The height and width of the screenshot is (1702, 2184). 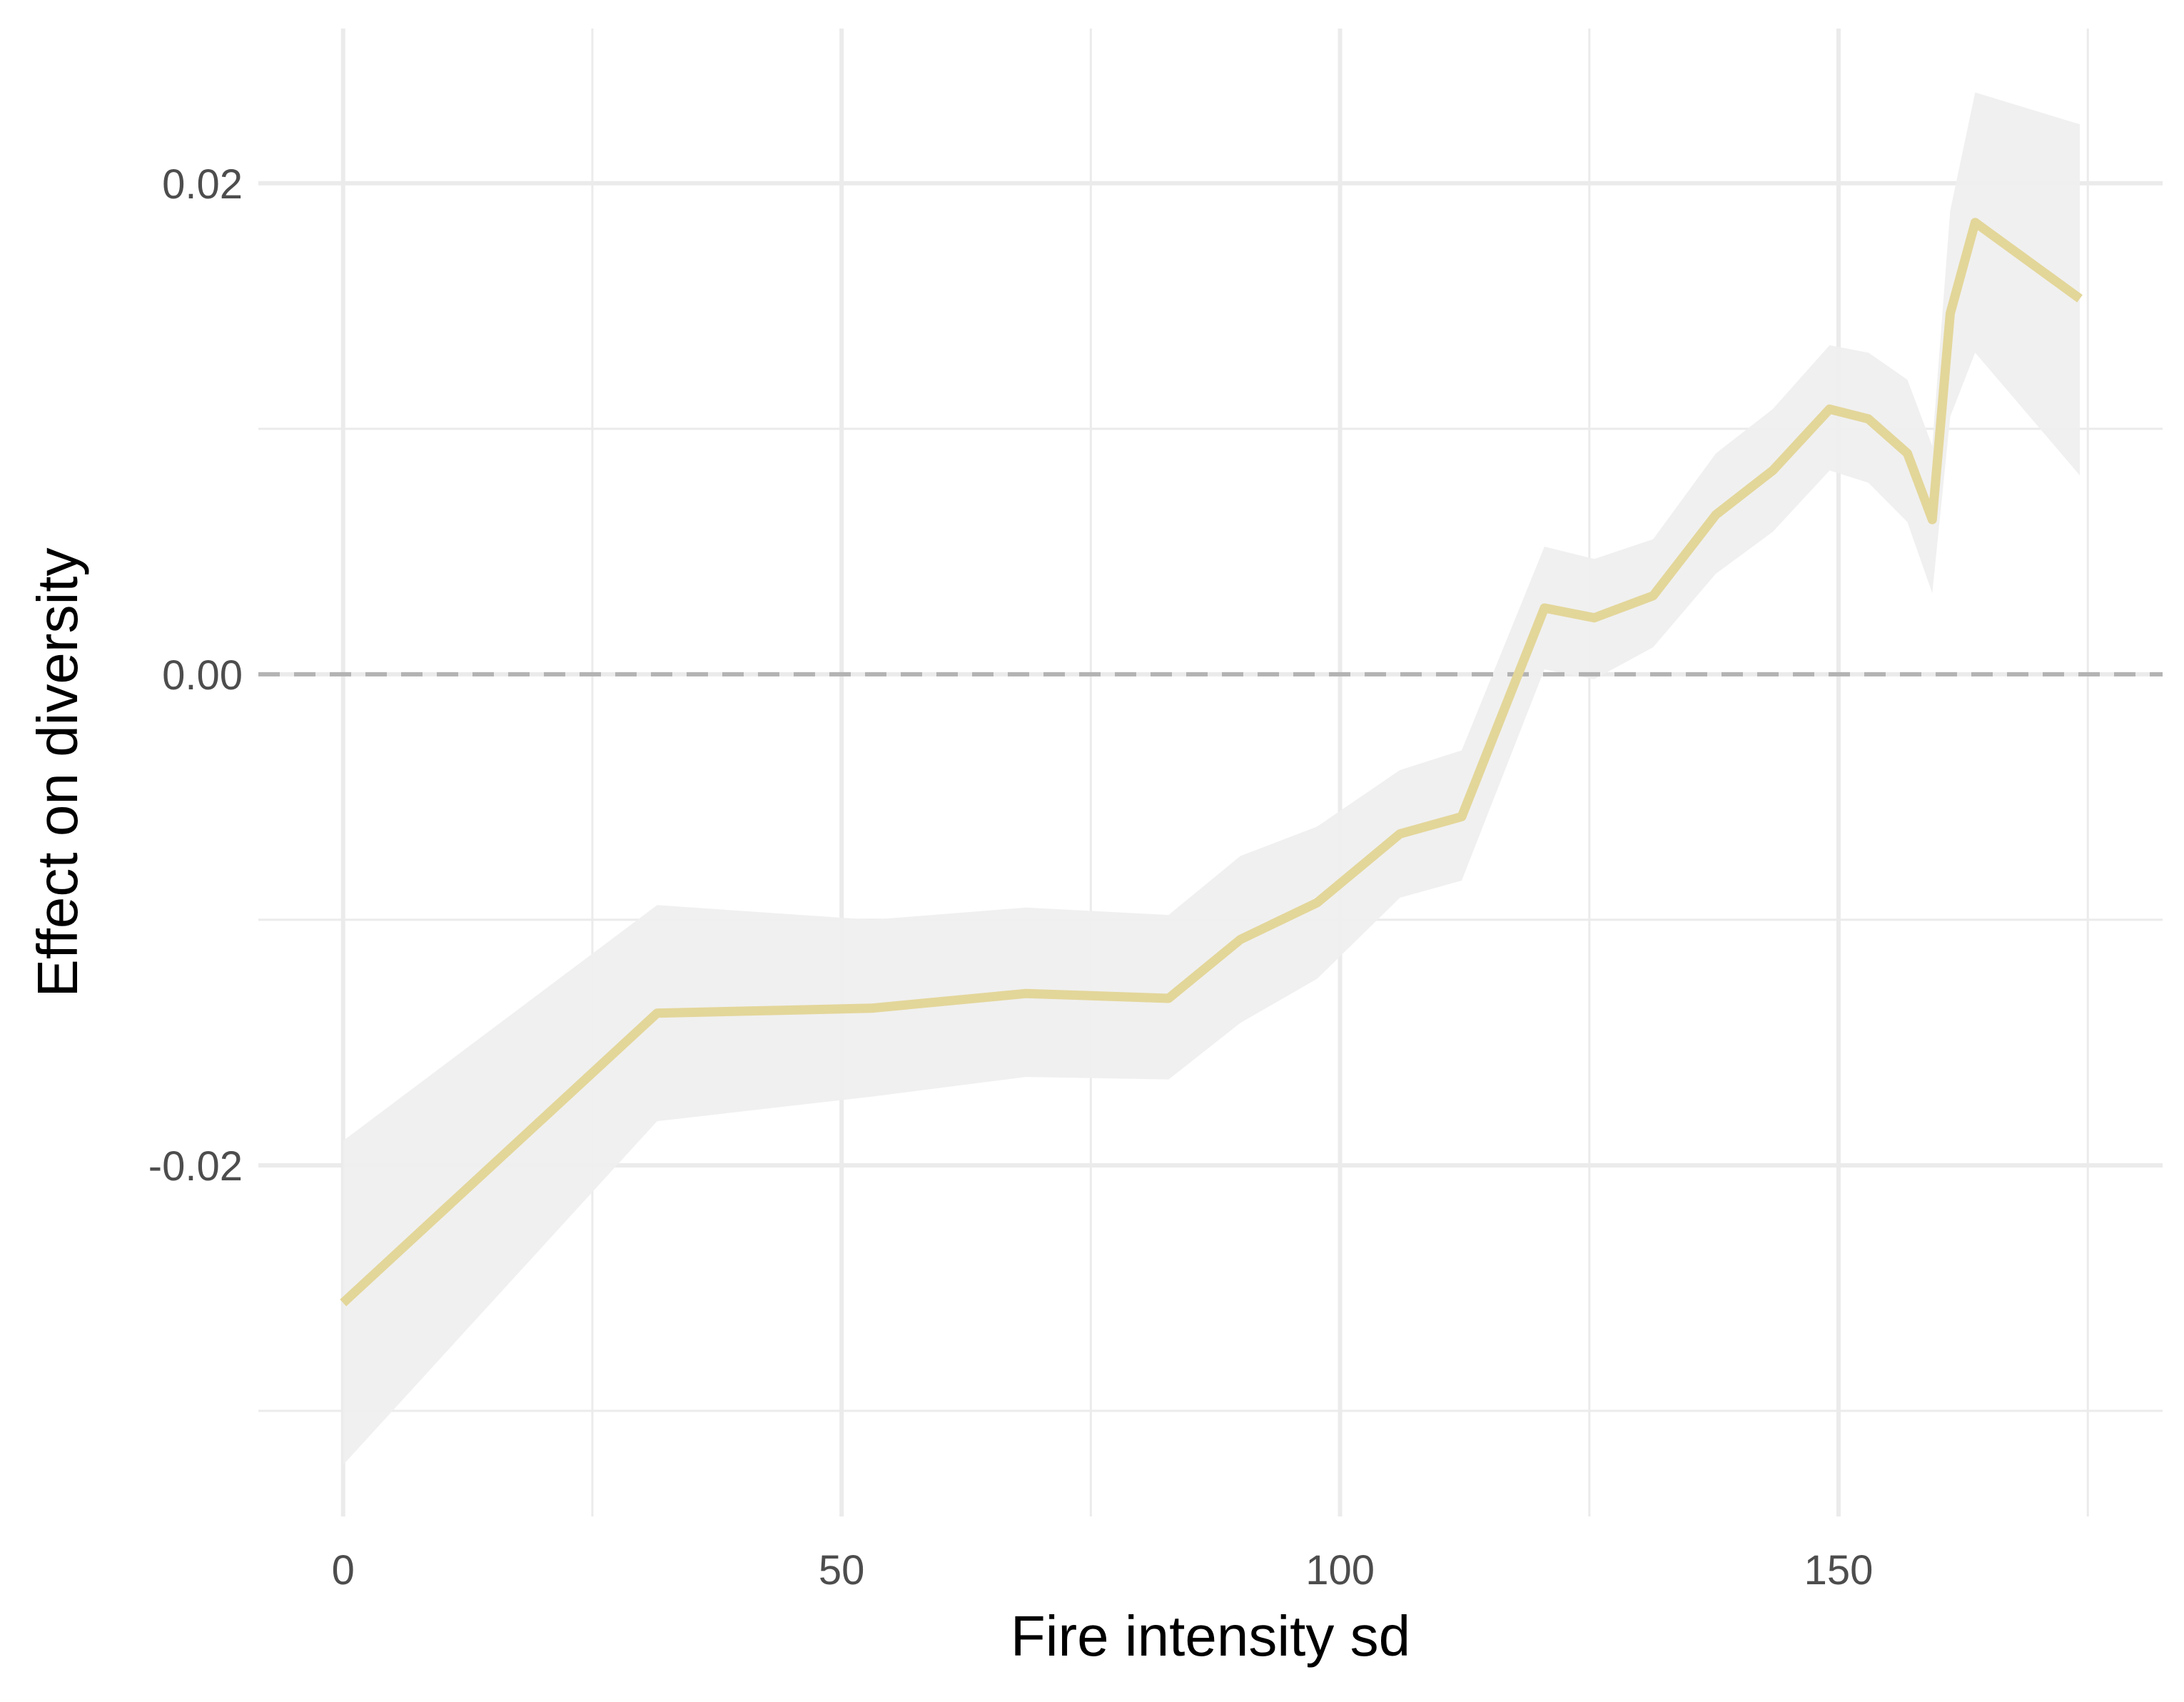 I want to click on x-axis-title: Fire intensity sd, so click(x=1210, y=1636).